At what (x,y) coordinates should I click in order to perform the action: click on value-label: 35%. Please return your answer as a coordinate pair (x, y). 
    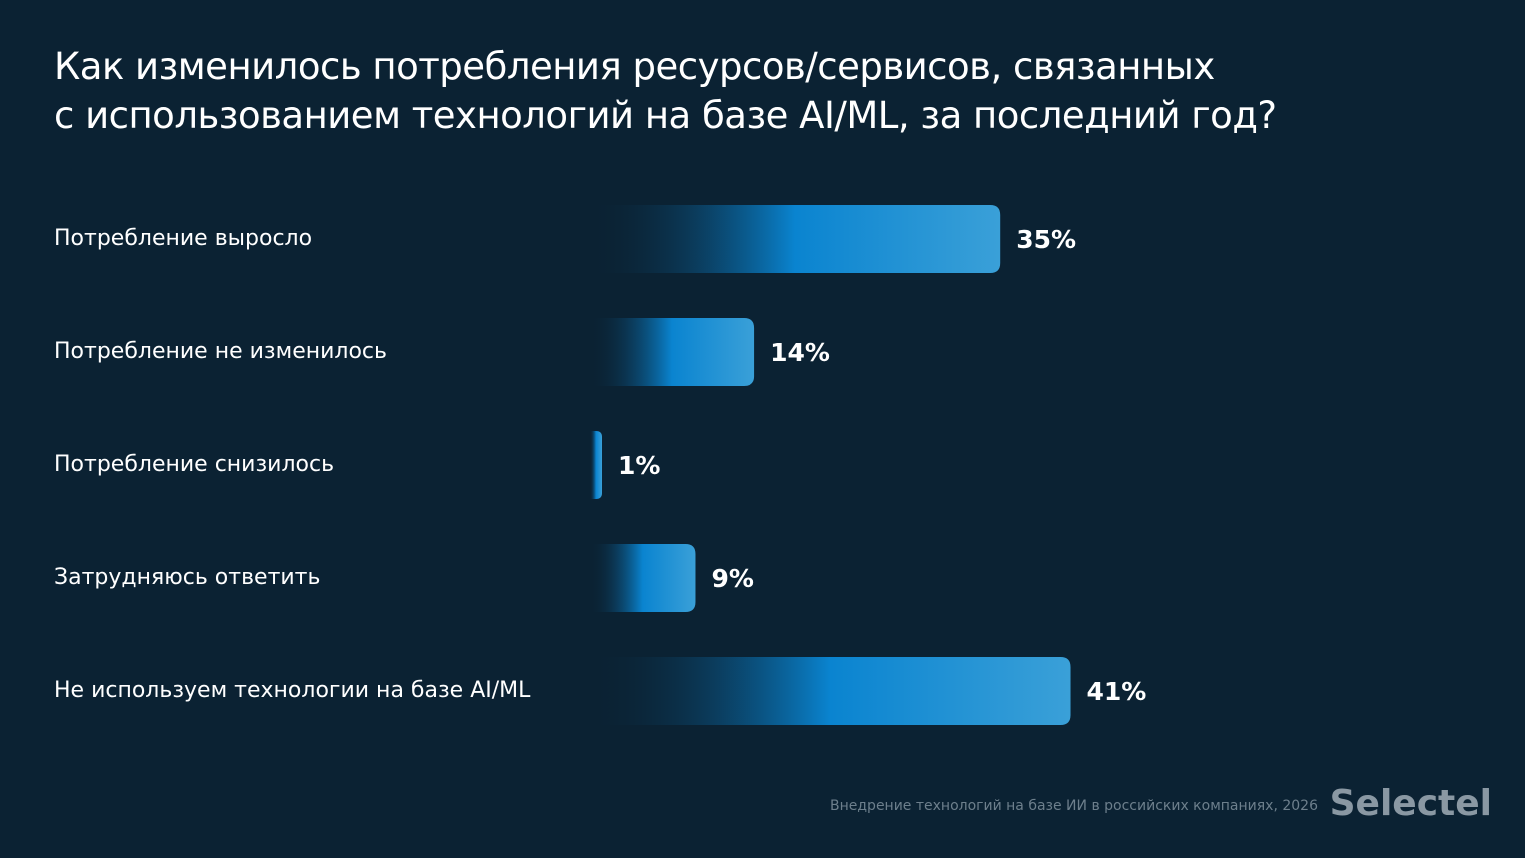
    Looking at the image, I should click on (1046, 239).